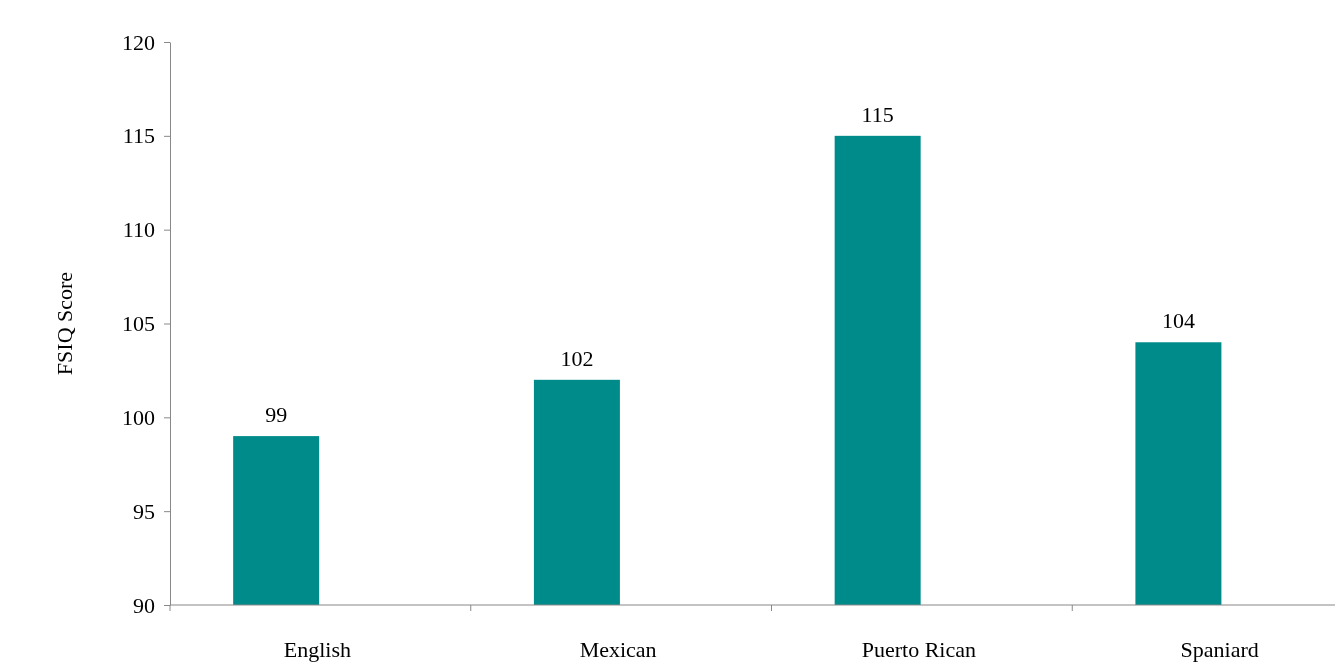  Describe the element at coordinates (138, 324) in the screenshot. I see `y-tick-label: 105` at that location.